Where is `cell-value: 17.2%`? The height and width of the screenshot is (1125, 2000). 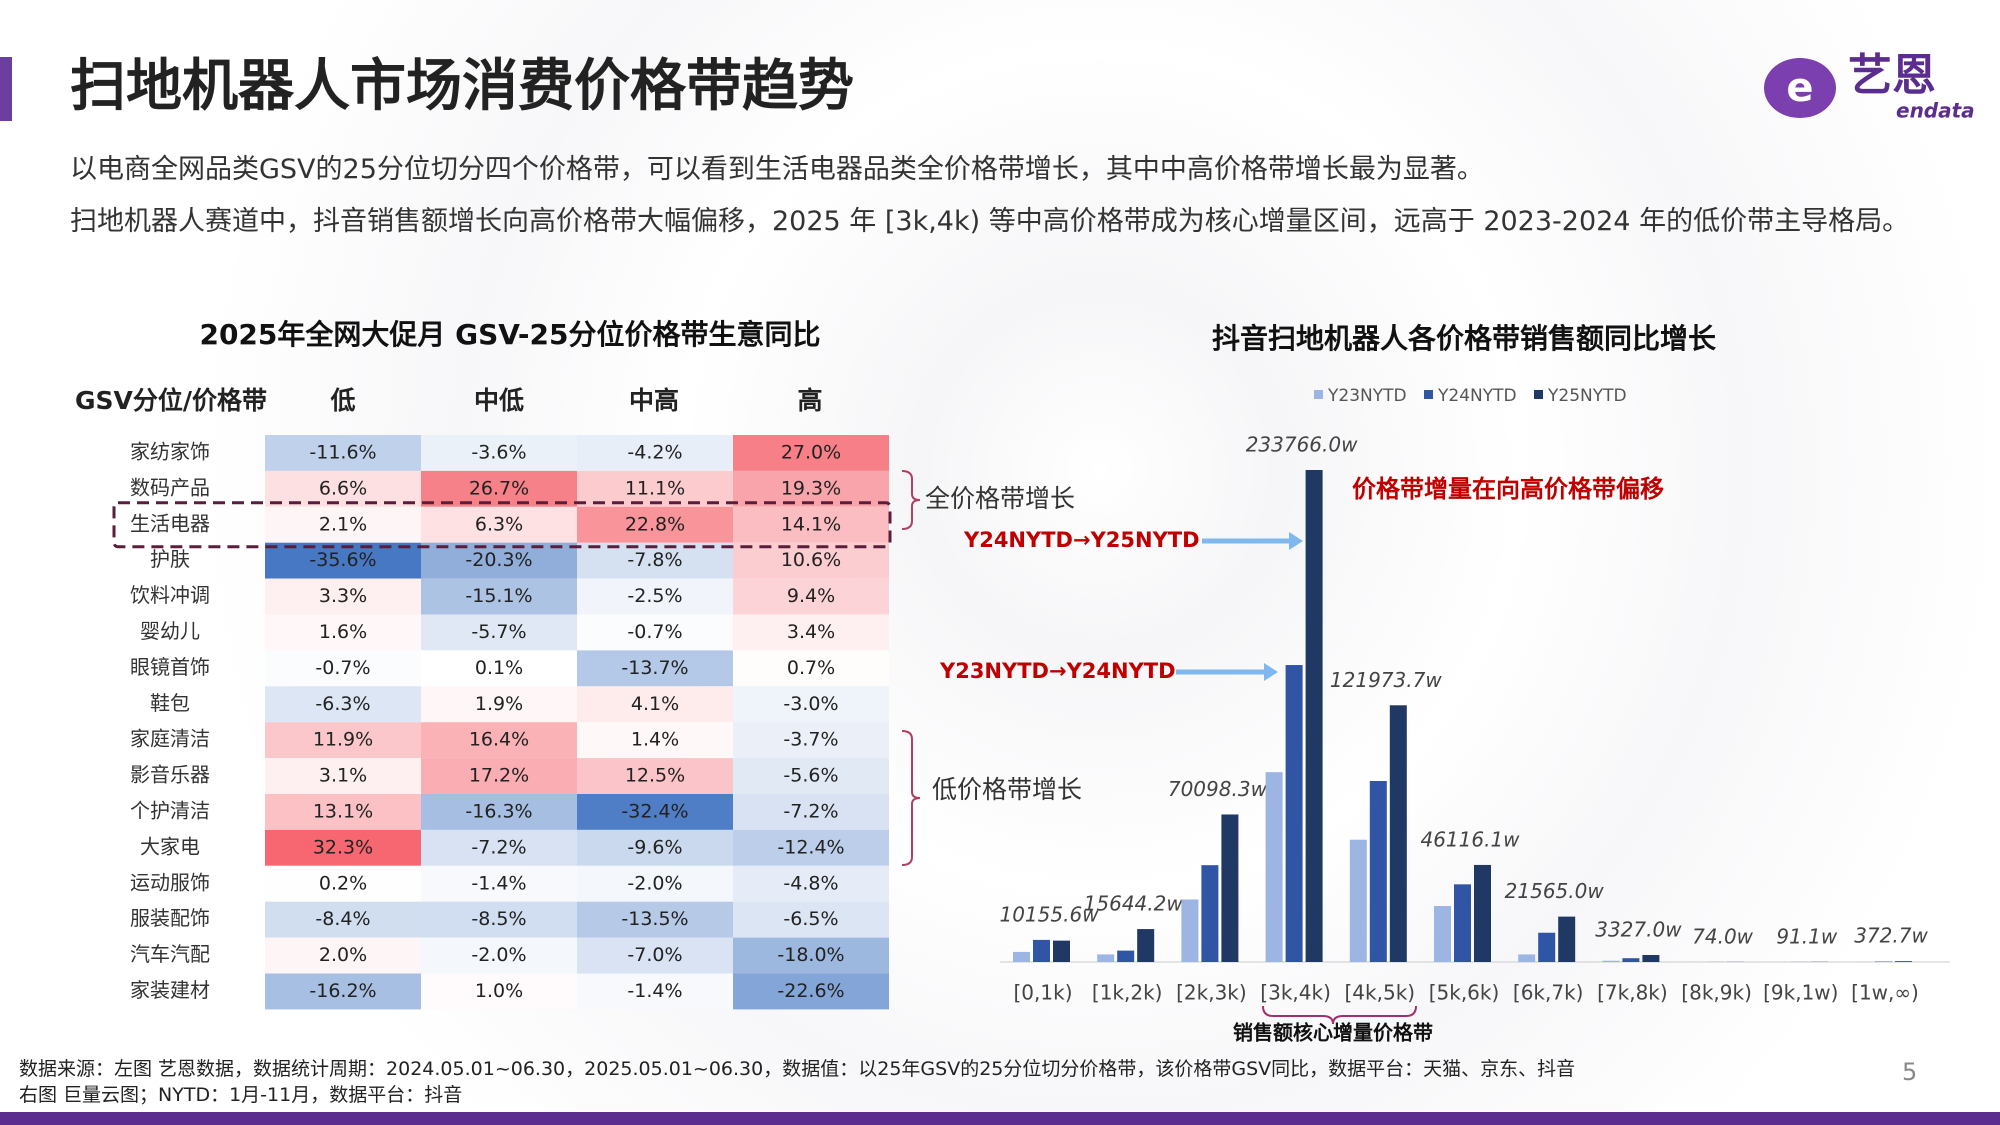 cell-value: 17.2% is located at coordinates (499, 776).